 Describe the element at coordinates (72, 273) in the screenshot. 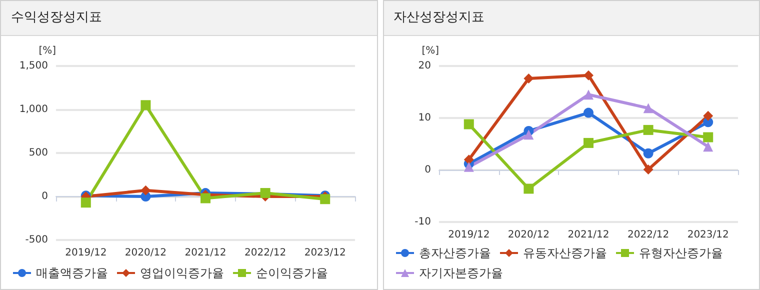

I see `legend-label: 매출액증가율` at that location.